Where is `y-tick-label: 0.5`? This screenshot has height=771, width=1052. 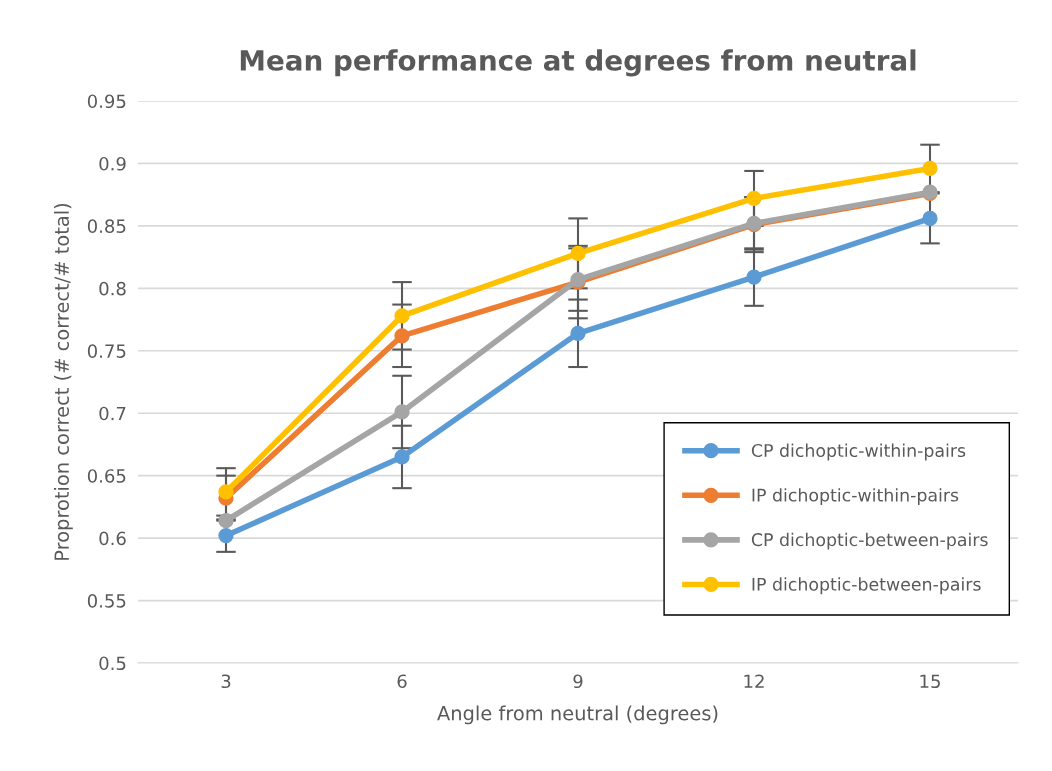 y-tick-label: 0.5 is located at coordinates (112, 663).